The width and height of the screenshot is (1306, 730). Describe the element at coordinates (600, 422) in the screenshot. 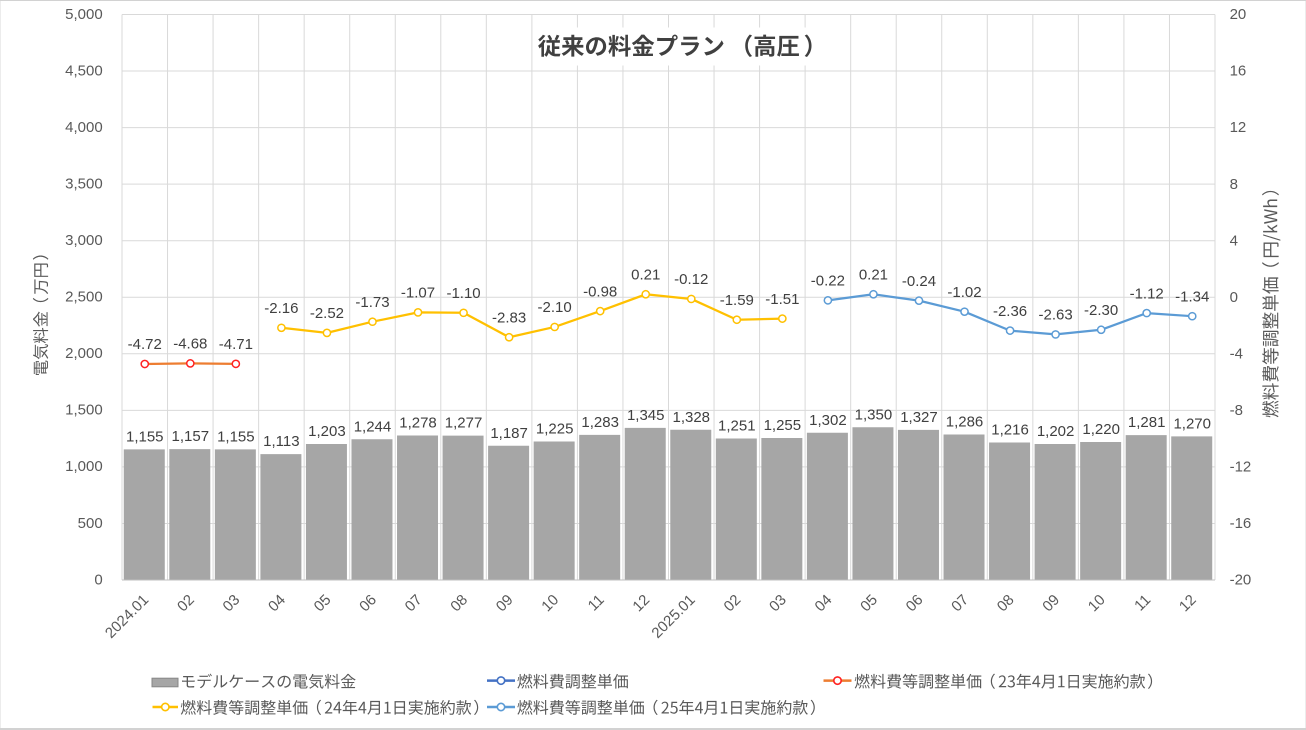

I see `svg-text: 1,283` at that location.